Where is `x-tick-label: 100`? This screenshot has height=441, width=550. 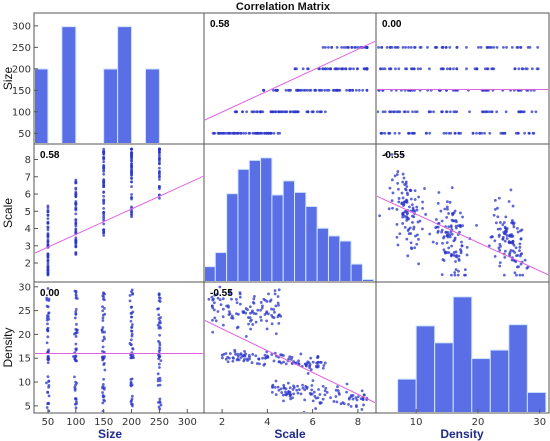
x-tick-label: 100 is located at coordinates (75, 422).